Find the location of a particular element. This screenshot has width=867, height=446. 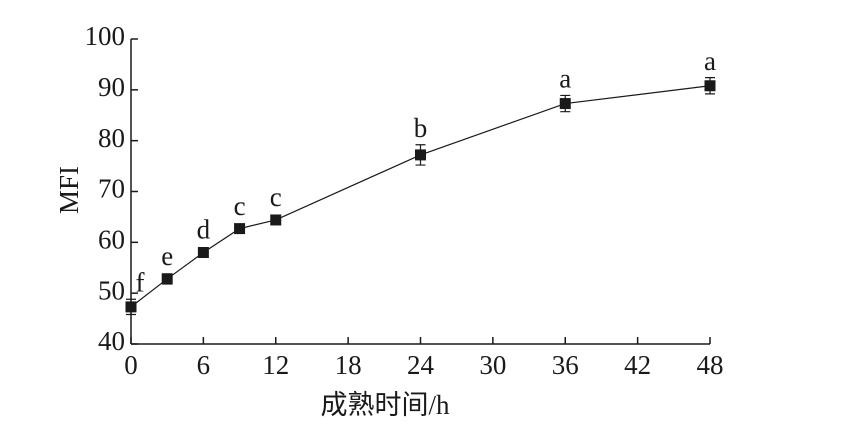

point-label: f is located at coordinates (140, 282).